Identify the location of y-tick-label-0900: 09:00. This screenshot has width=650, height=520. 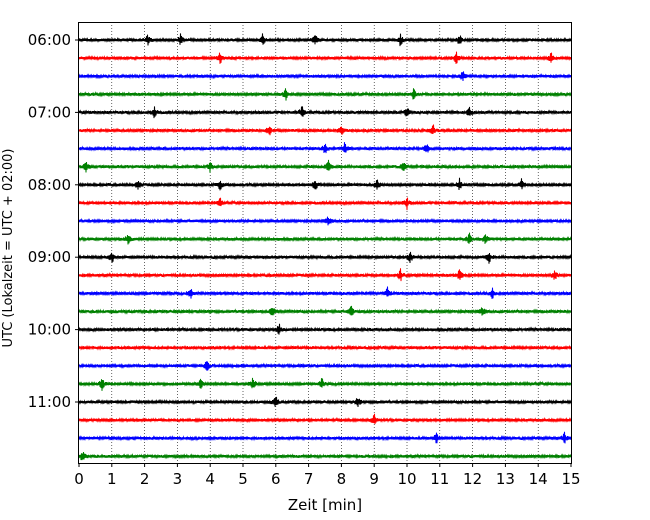
(49, 257).